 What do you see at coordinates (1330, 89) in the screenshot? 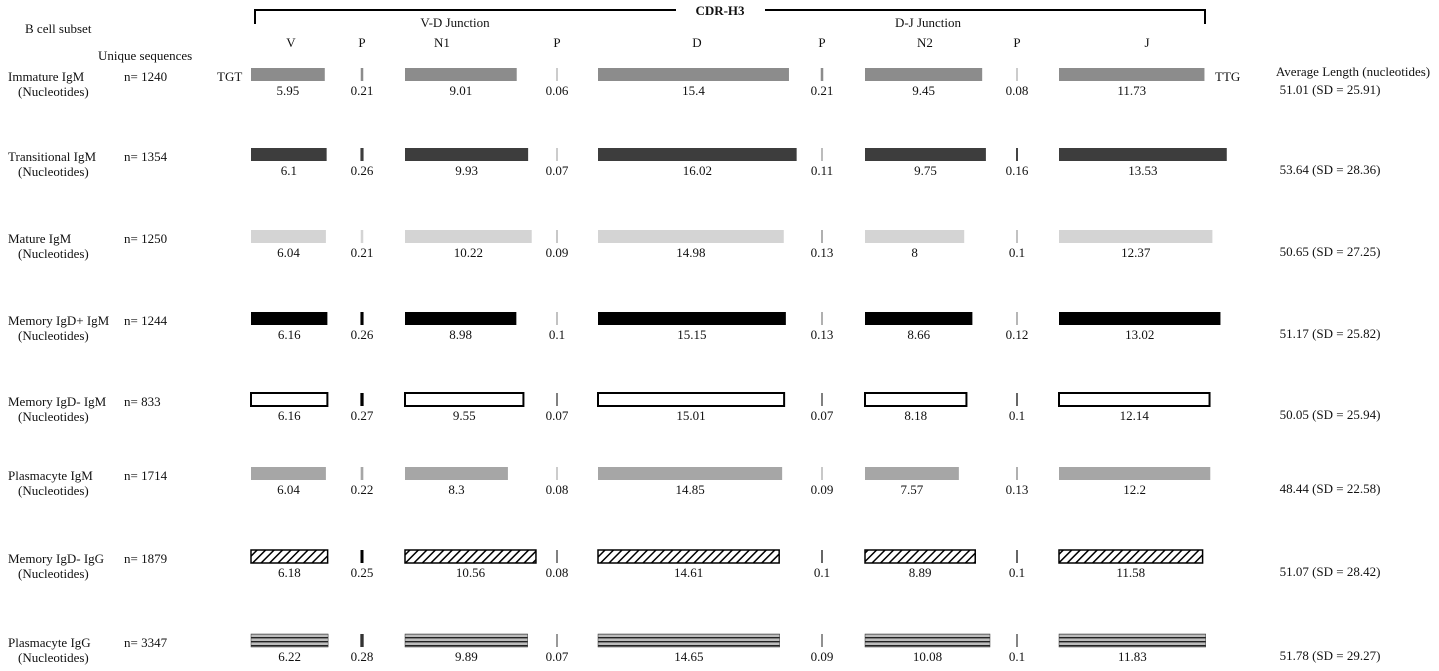
I see `row-average-length: 51.01 (SD = 25.91)` at bounding box center [1330, 89].